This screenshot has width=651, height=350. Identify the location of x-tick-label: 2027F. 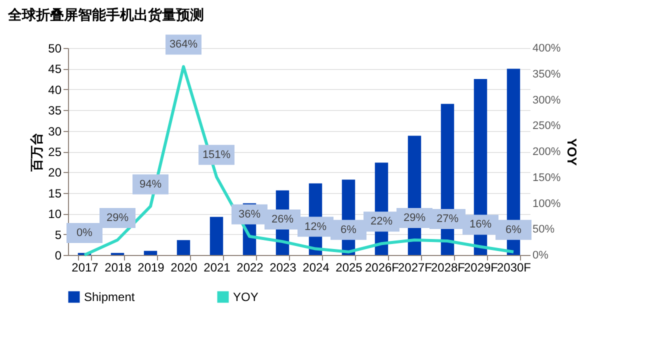
(415, 267).